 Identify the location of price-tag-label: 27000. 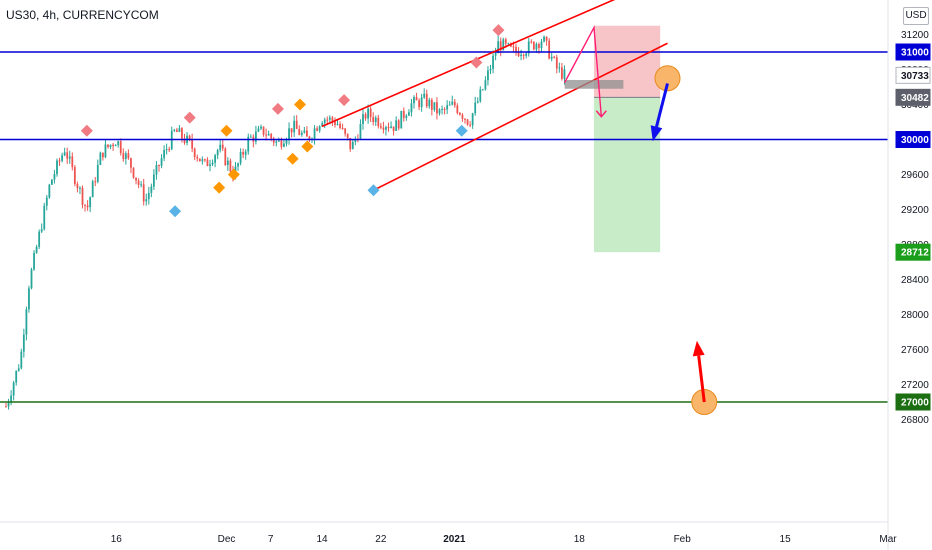
(915, 403).